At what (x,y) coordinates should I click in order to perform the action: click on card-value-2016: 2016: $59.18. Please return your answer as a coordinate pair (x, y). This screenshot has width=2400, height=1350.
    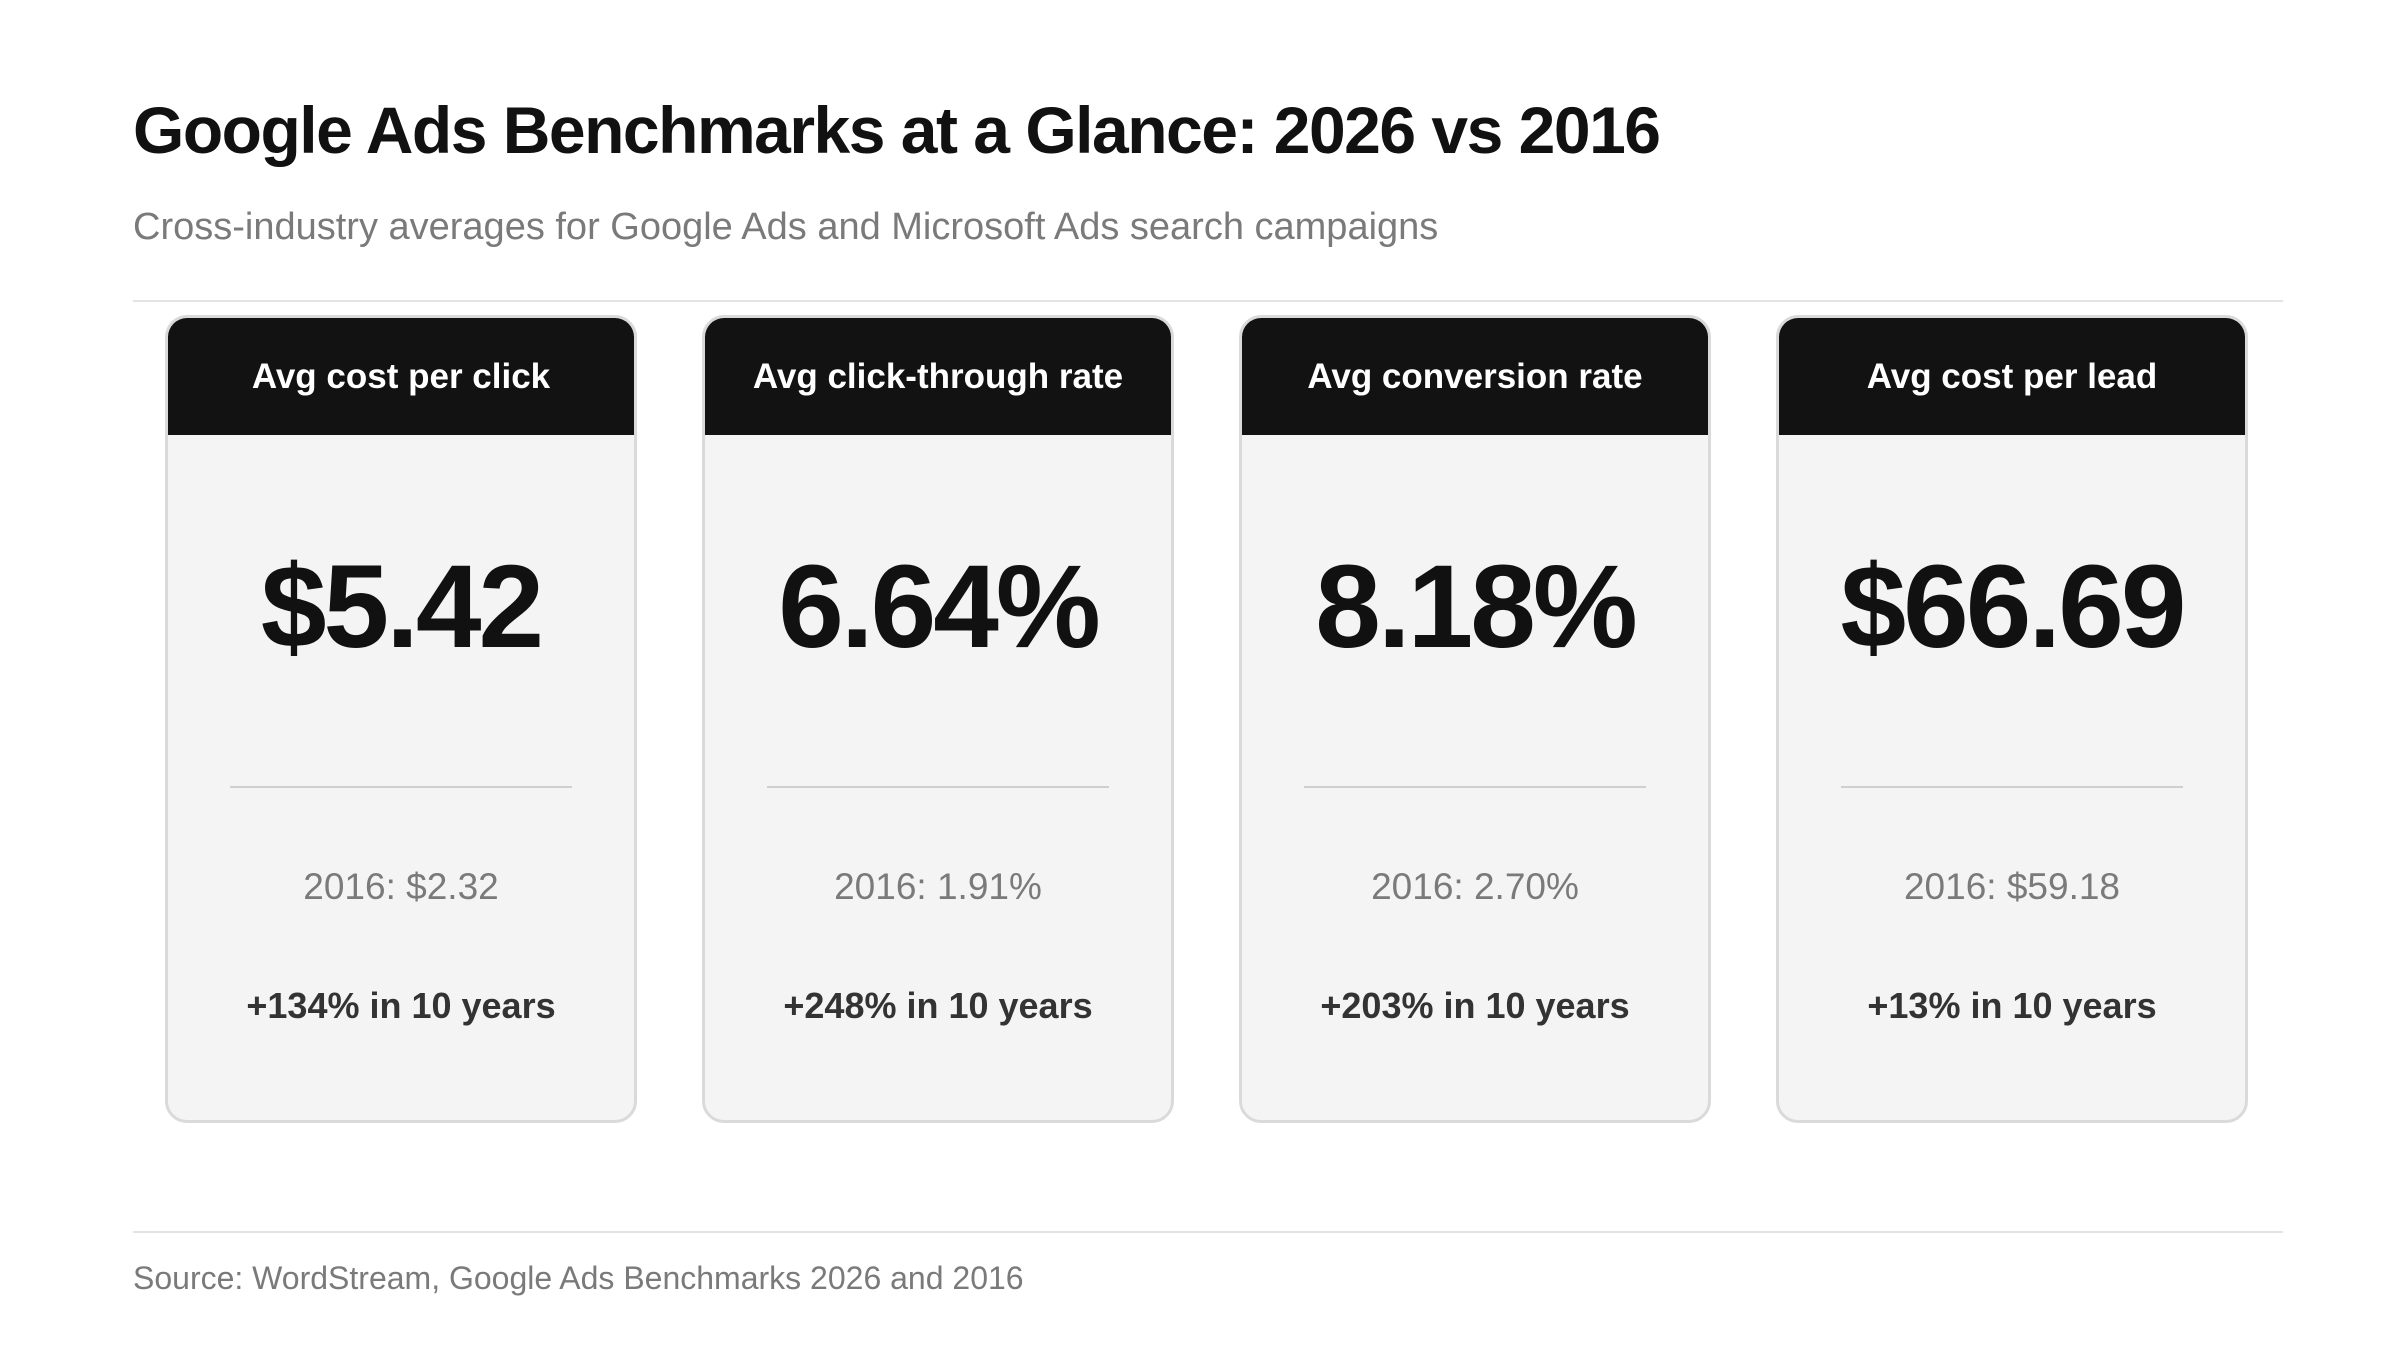
    Looking at the image, I should click on (2012, 886).